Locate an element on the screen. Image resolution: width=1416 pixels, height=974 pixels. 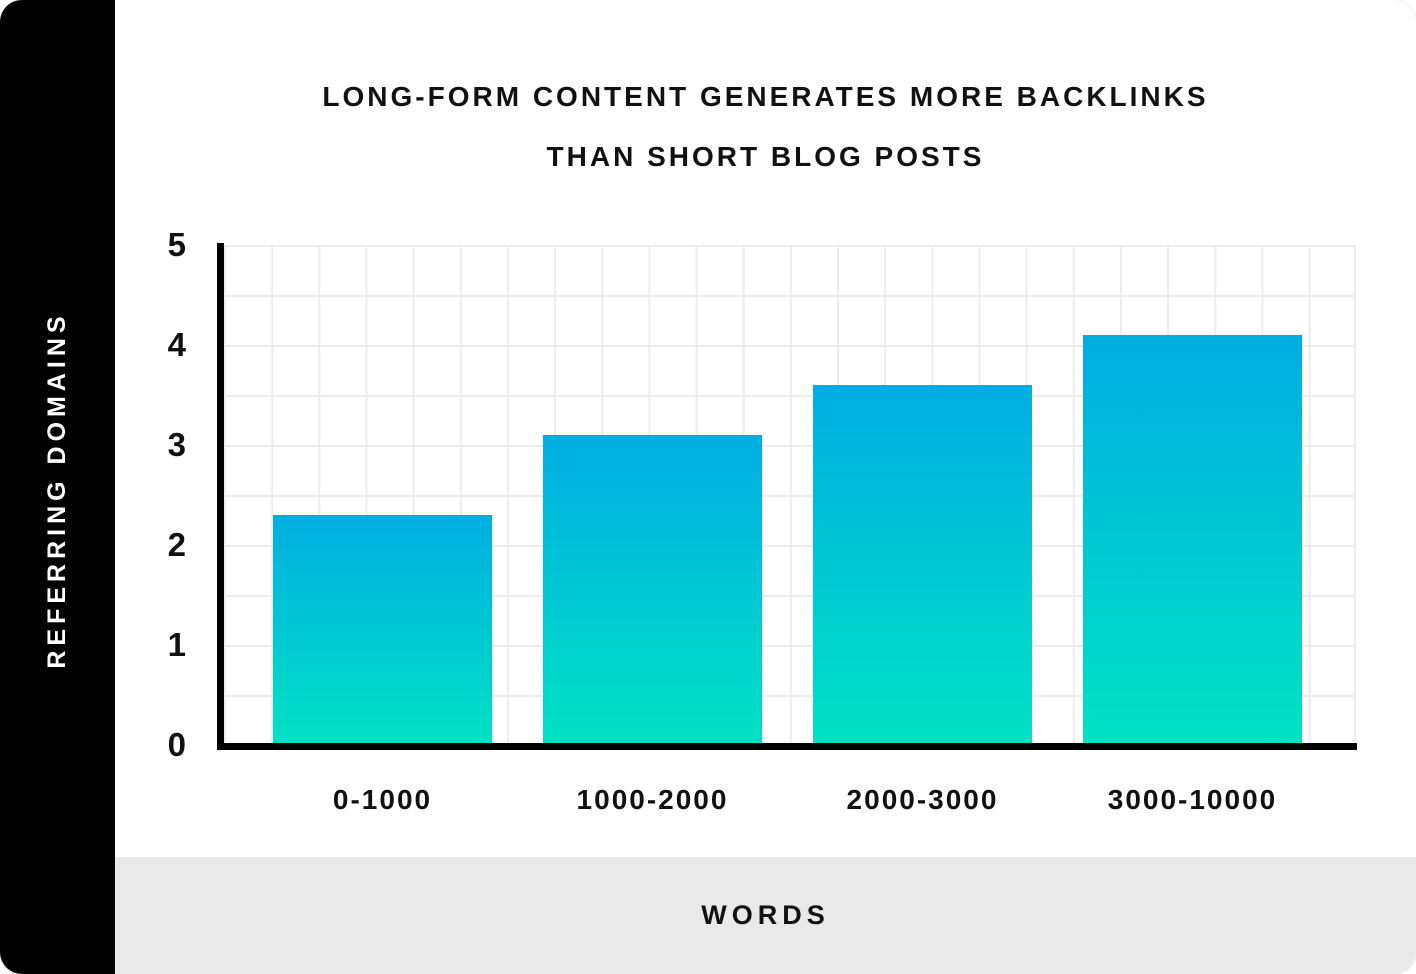
y-tick-5: 5 is located at coordinates (177, 244).